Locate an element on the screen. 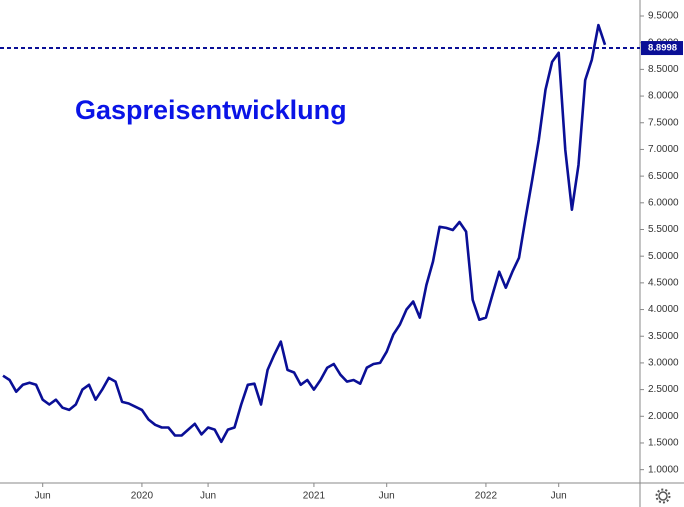  x-tick-label: 2020 is located at coordinates (142, 496).